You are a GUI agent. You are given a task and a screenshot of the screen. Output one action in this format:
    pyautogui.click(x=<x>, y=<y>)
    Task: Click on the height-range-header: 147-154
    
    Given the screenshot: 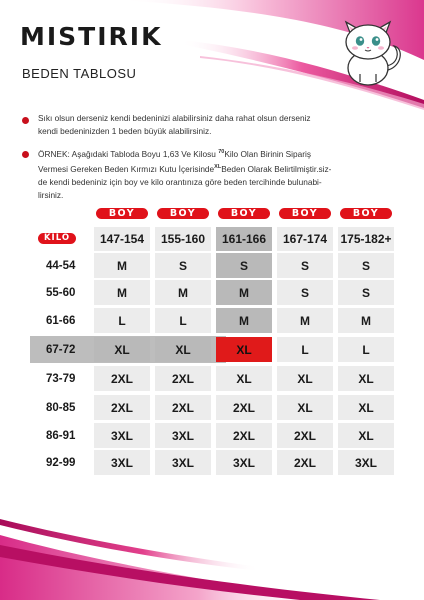 What is the action you would take?
    pyautogui.click(x=122, y=239)
    